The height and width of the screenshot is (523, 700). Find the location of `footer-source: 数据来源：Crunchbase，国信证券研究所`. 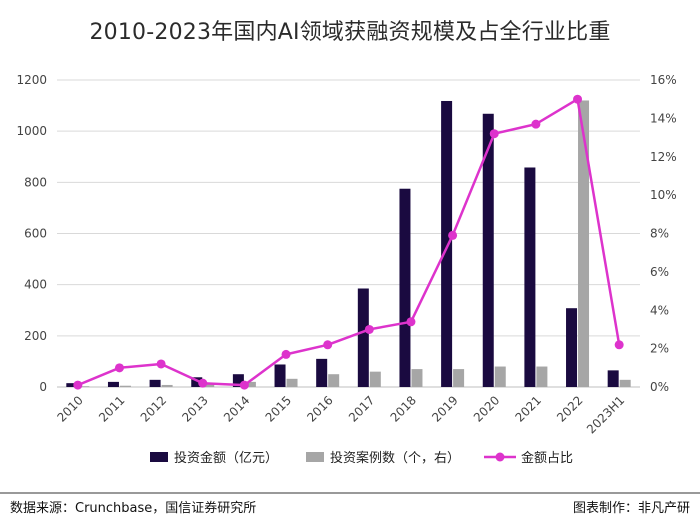

footer-source: 数据来源：Crunchbase，国信证券研究所 is located at coordinates (133, 508).